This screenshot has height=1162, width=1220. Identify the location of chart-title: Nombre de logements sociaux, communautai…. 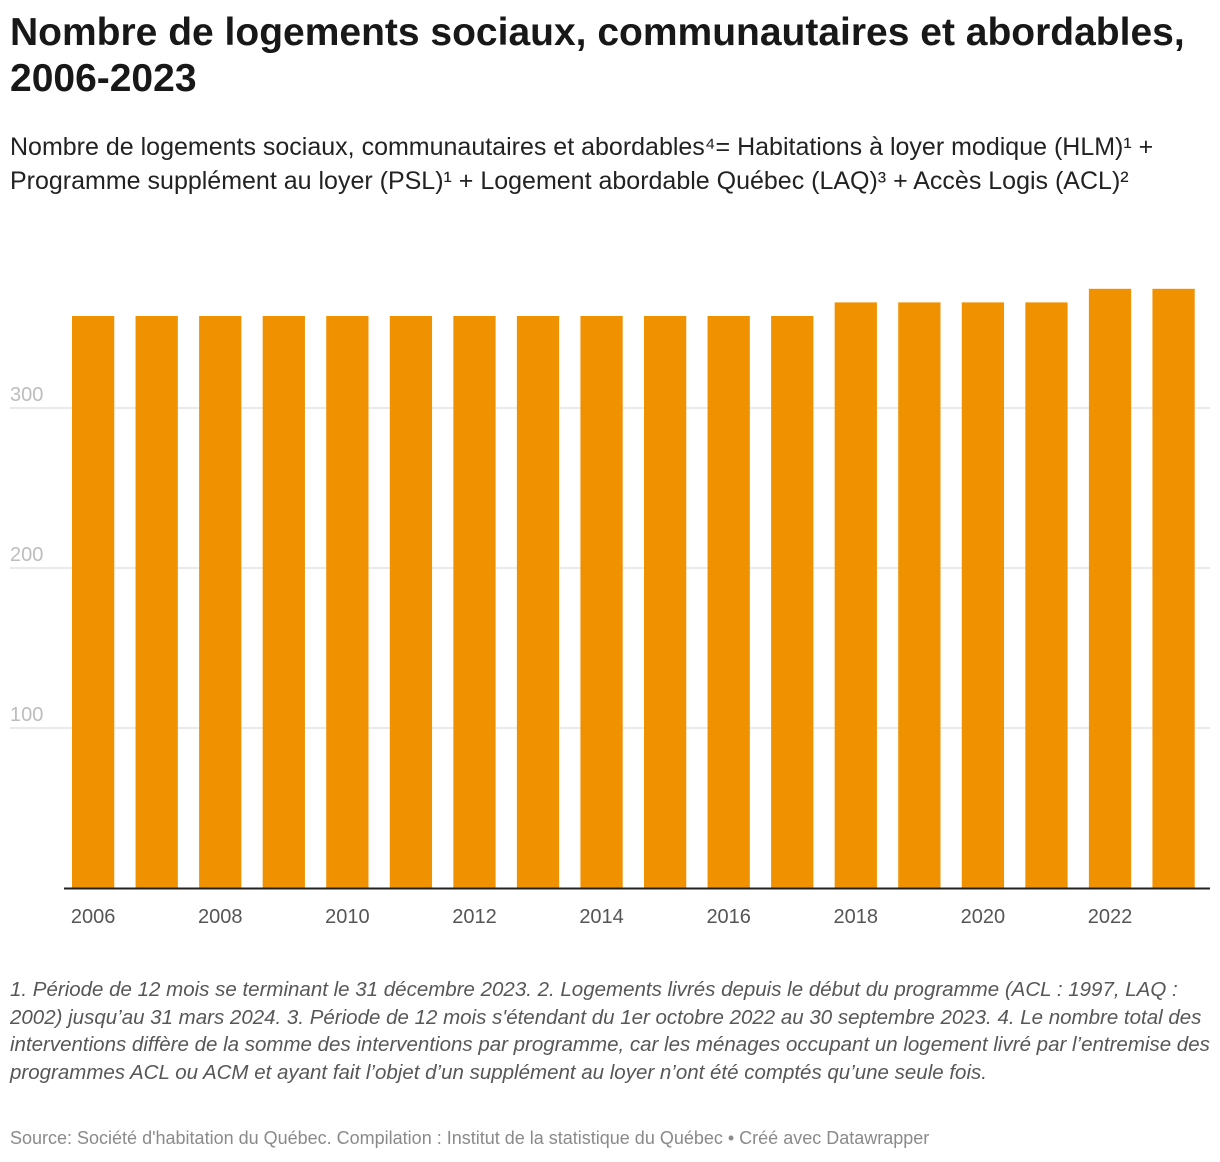
(597, 55).